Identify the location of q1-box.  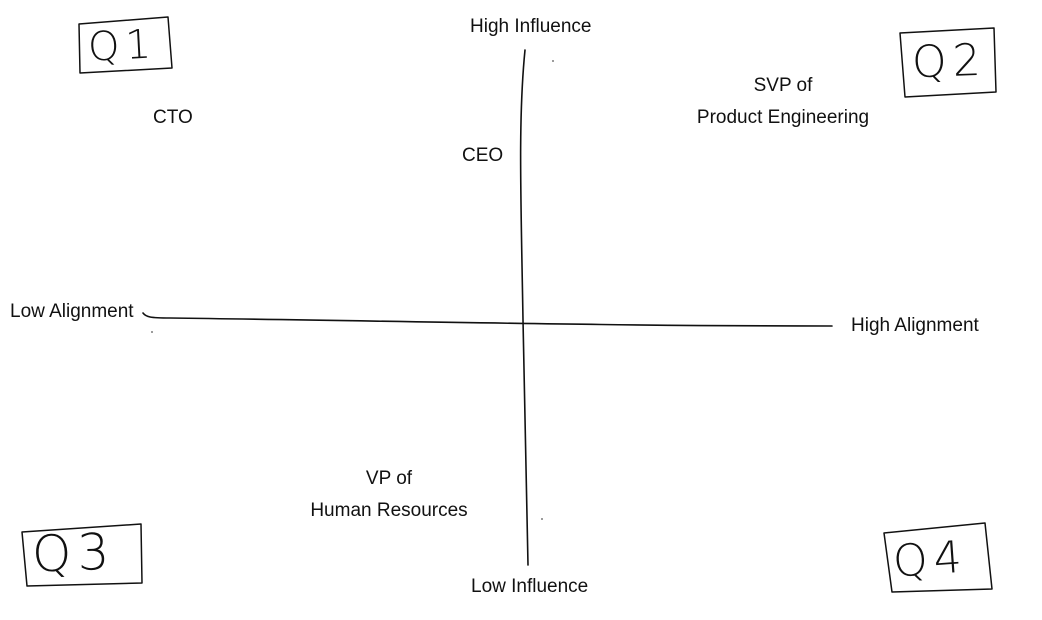
(125, 45).